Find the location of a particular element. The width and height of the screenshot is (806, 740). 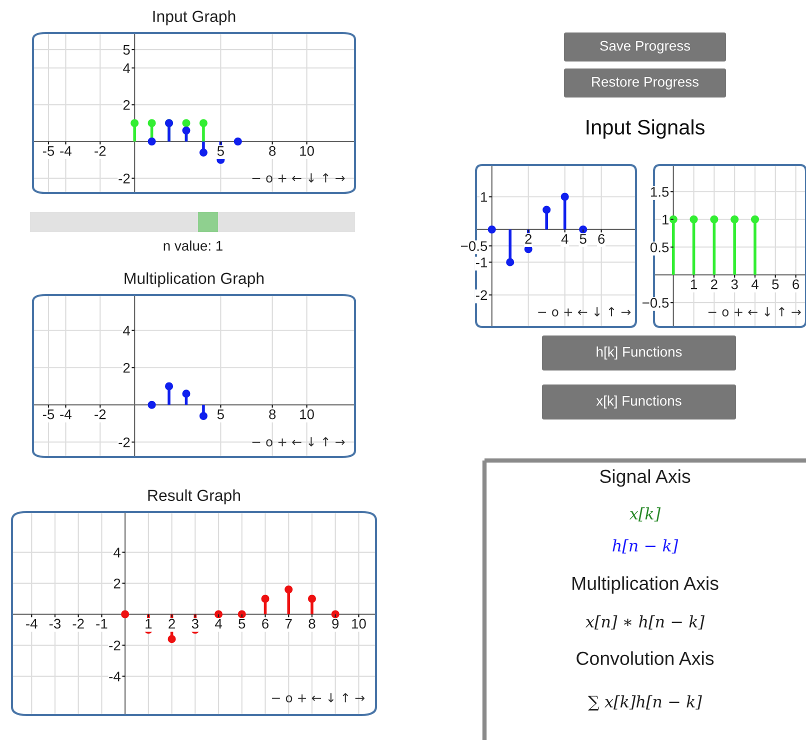

text: h[n − k] is located at coordinates (645, 546).